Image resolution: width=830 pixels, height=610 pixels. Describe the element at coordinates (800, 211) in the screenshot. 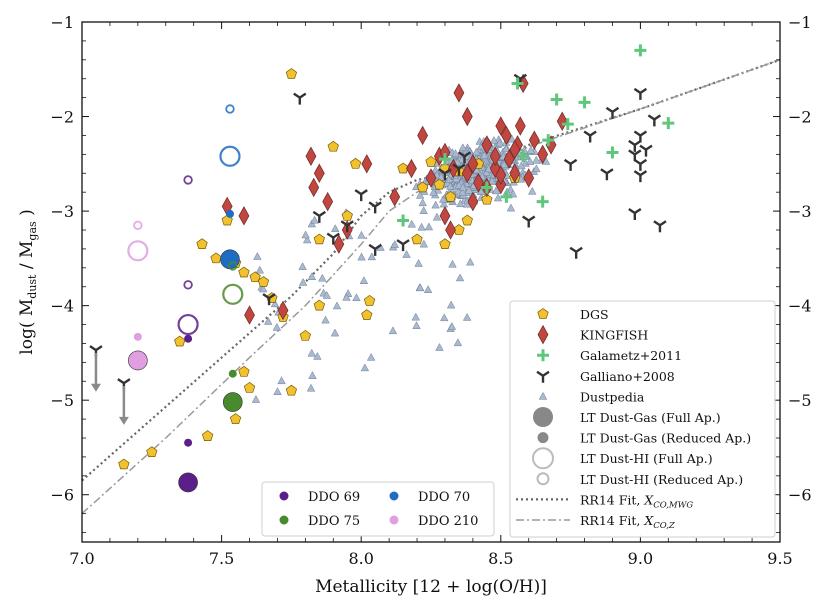

I see `y-tick-label-right: −3` at that location.